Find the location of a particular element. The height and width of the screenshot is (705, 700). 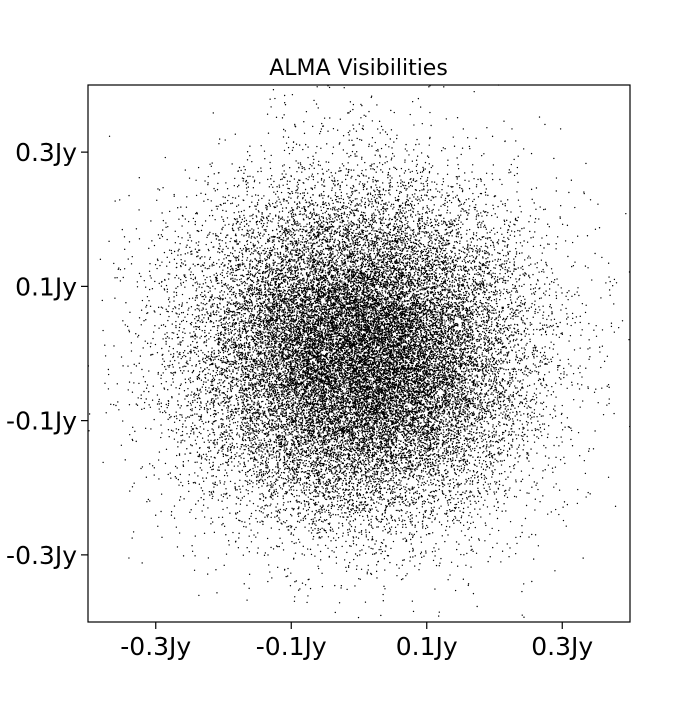

y-tick-label: -0.1Jy is located at coordinates (41, 421).